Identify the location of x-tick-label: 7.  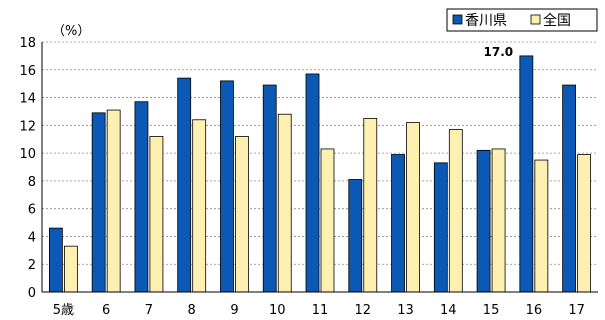
(149, 310).